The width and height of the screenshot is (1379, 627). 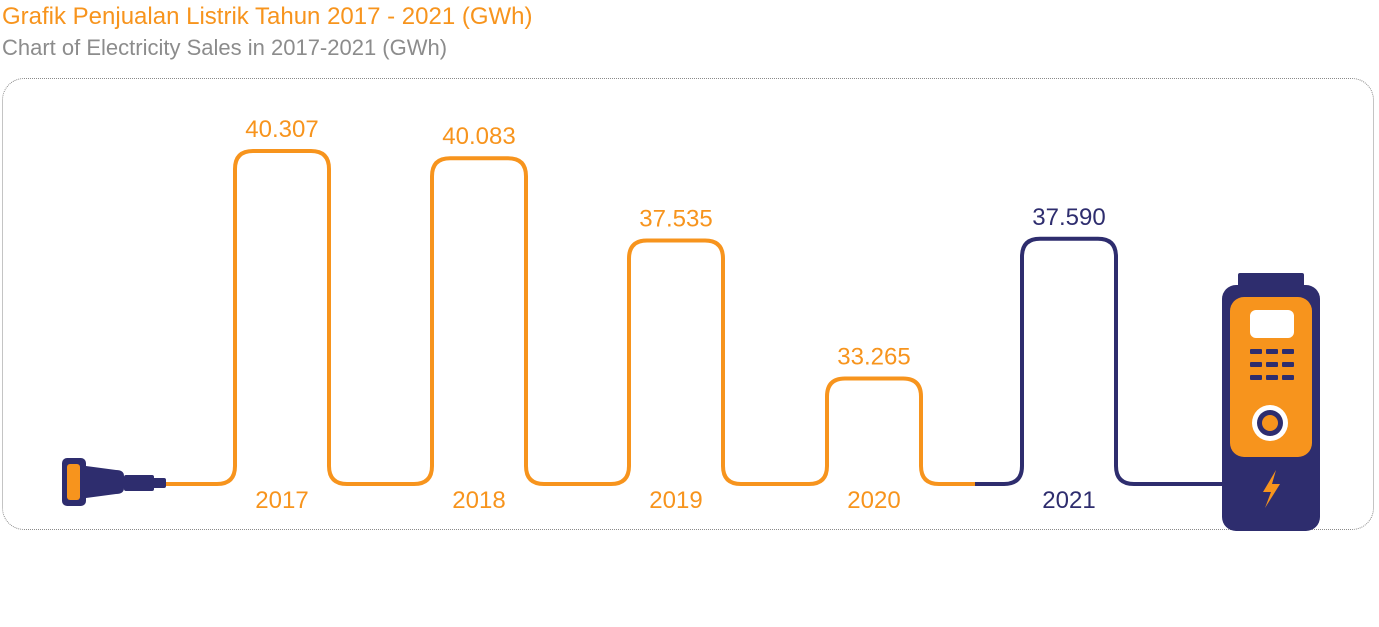 What do you see at coordinates (873, 357) in the screenshot?
I see `data-label-2020: 33.265` at bounding box center [873, 357].